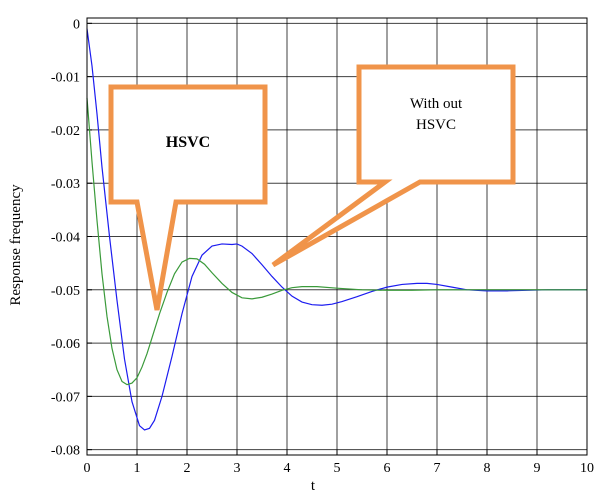  Describe the element at coordinates (587, 468) in the screenshot. I see `x-tick-label: 10` at that location.